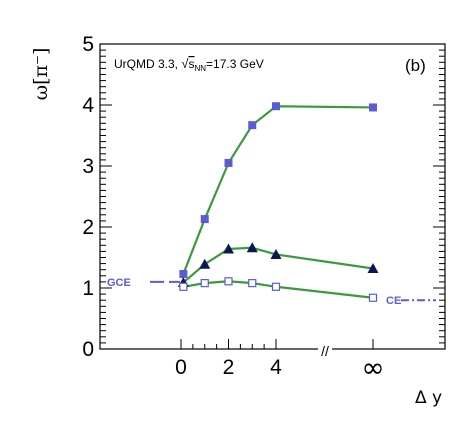 This screenshot has width=454, height=436. Describe the element at coordinates (88, 166) in the screenshot. I see `y-tick-label: 3` at that location.